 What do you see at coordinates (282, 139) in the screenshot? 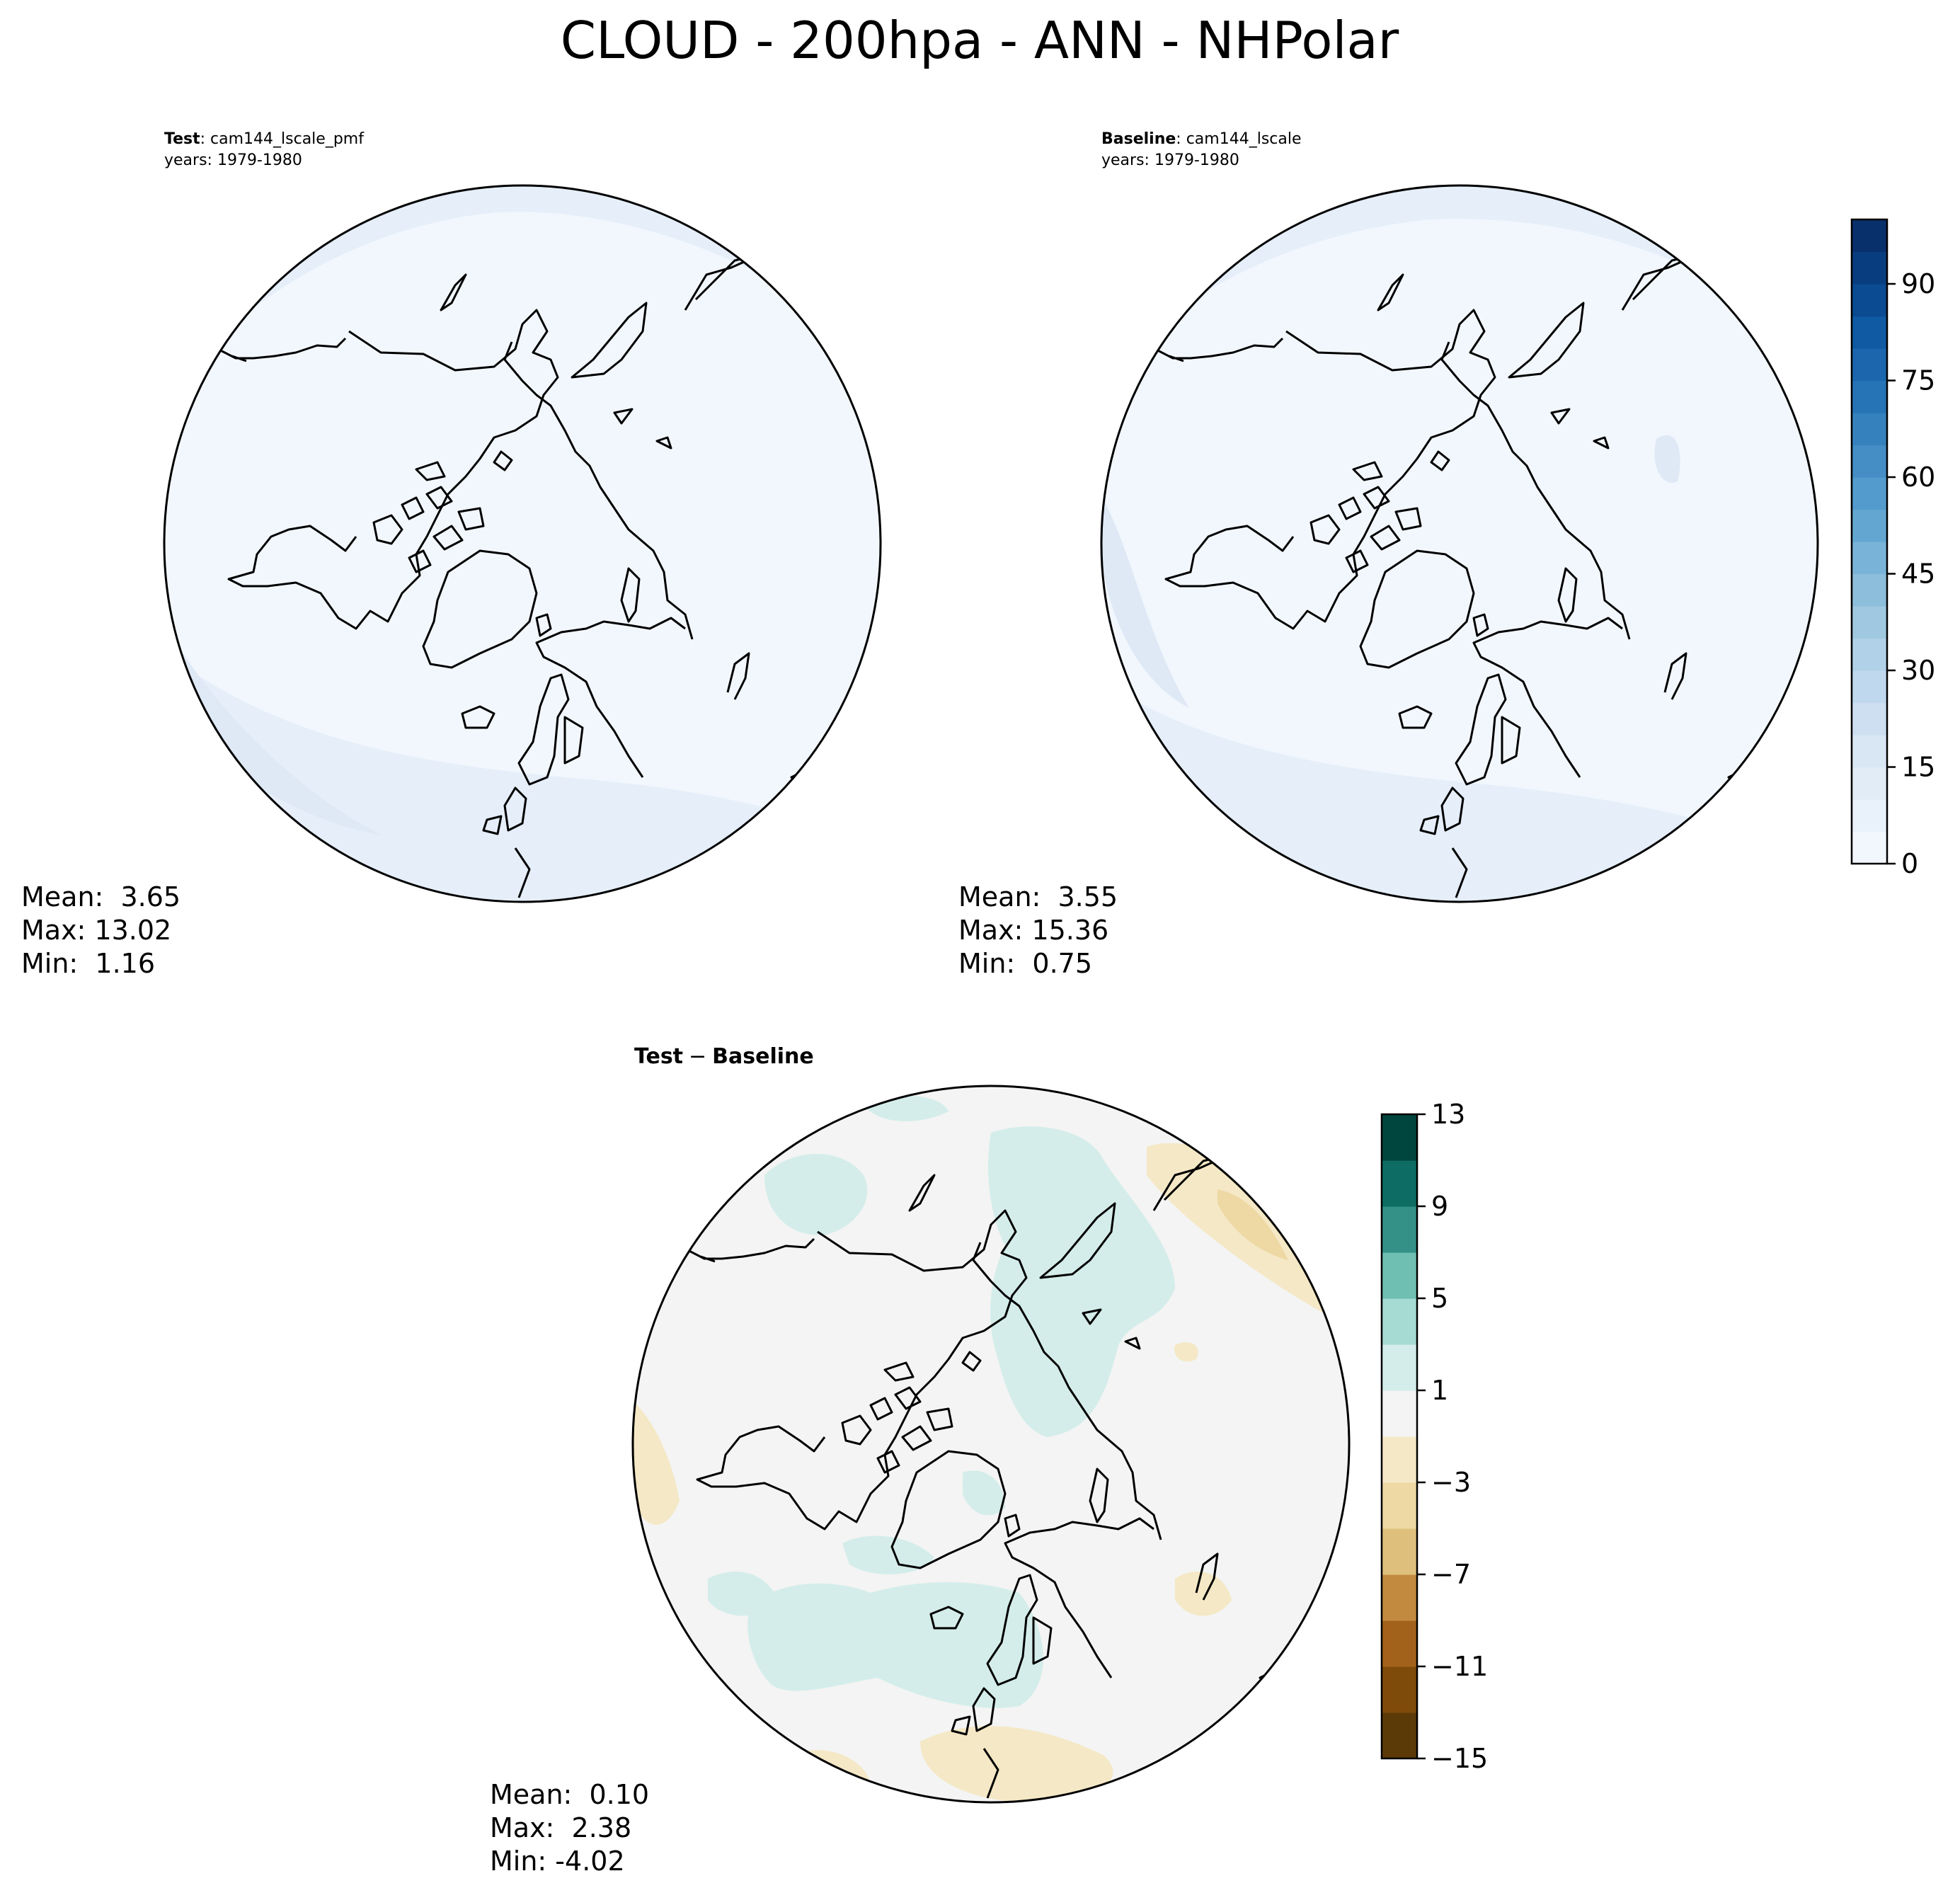
I see `panel-test-label-rest: : cam144_lscale_pmf` at bounding box center [282, 139].